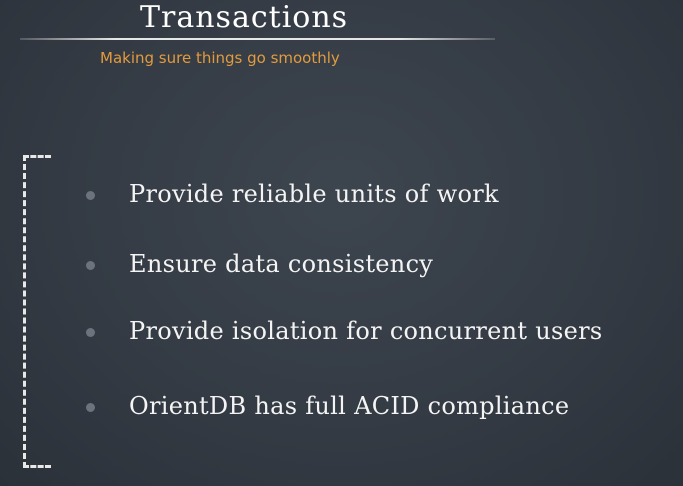 The height and width of the screenshot is (486, 683). What do you see at coordinates (314, 194) in the screenshot?
I see `bullet-text: Provide reliable units of work` at bounding box center [314, 194].